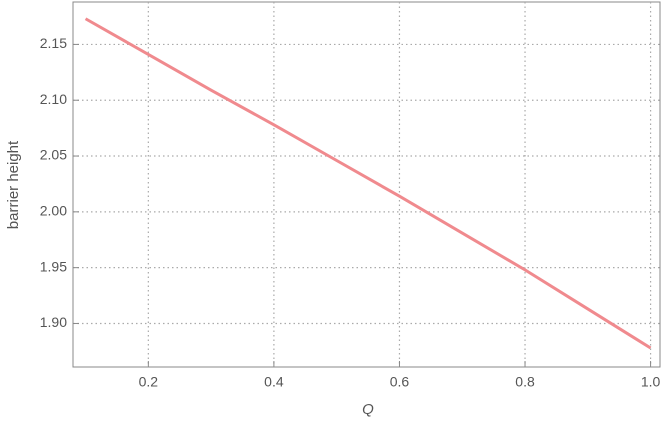 The height and width of the screenshot is (425, 664). Describe the element at coordinates (53, 266) in the screenshot. I see `y-tick-label: 1.95` at that location.